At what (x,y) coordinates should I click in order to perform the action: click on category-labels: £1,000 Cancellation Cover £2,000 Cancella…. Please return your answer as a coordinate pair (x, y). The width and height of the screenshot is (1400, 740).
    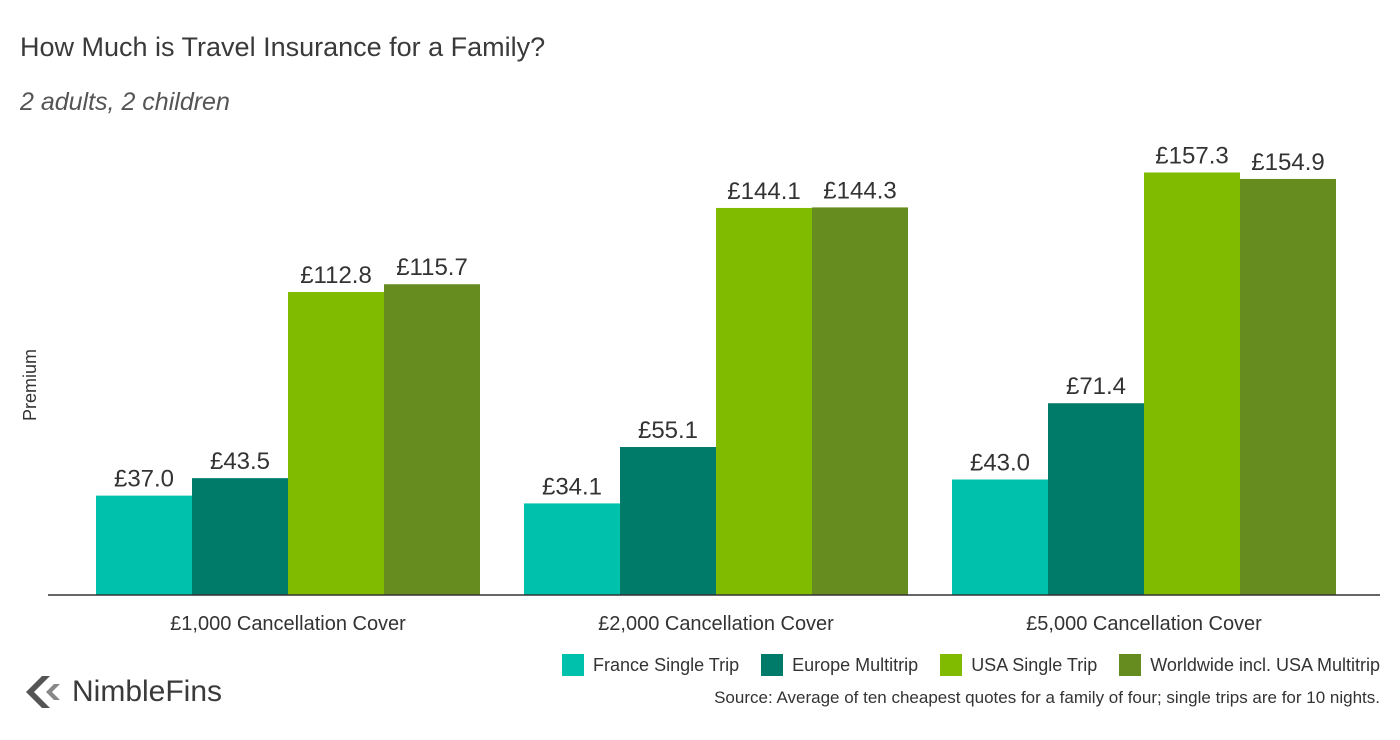
    Looking at the image, I should click on (716, 624).